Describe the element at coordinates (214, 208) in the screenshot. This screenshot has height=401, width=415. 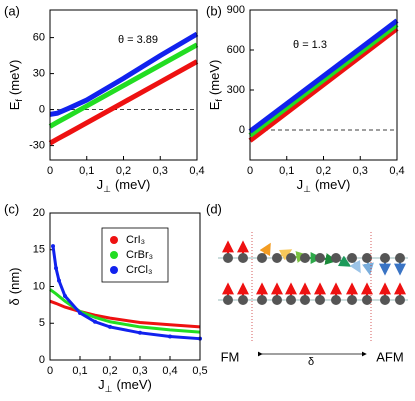
I see `panel-label: (d)` at that location.